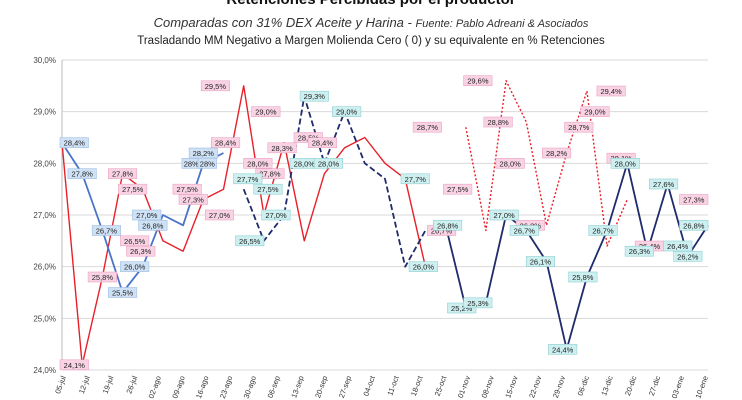 The image size is (742, 400). I want to click on data-label: 24,4%, so click(563, 349).